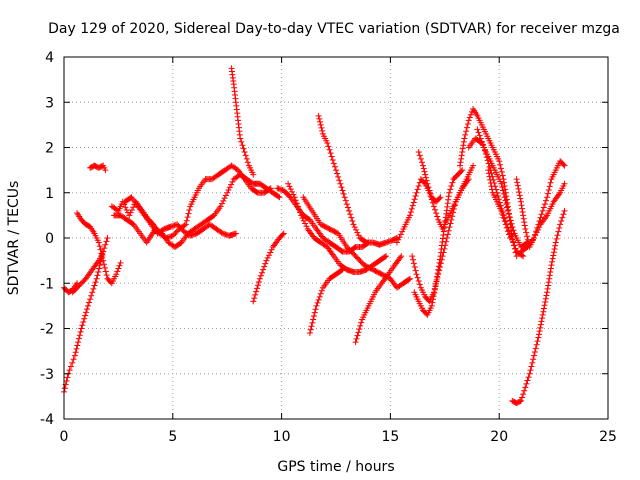  What do you see at coordinates (47, 330) in the screenshot?
I see `y-tick-label: -2` at bounding box center [47, 330].